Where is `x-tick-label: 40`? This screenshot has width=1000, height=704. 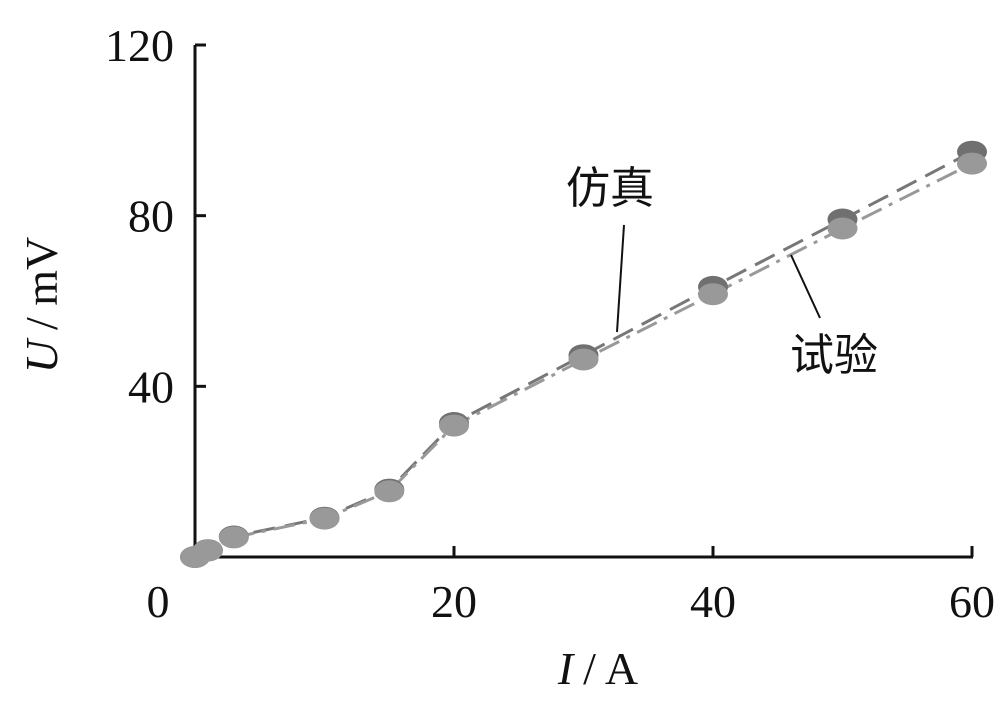 x-tick-label: 40 is located at coordinates (713, 601).